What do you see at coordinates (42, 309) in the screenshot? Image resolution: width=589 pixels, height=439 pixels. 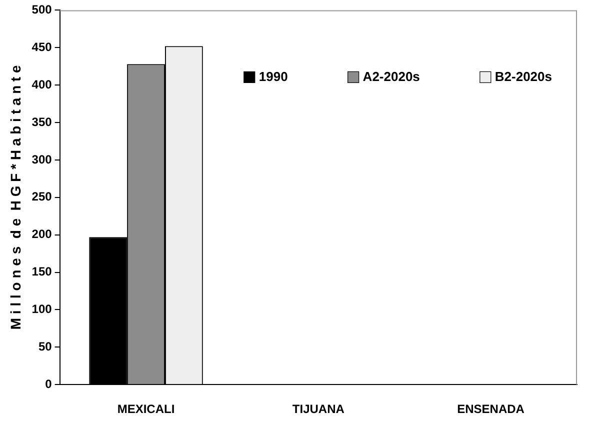 I see `y-tick-label: 100` at bounding box center [42, 309].